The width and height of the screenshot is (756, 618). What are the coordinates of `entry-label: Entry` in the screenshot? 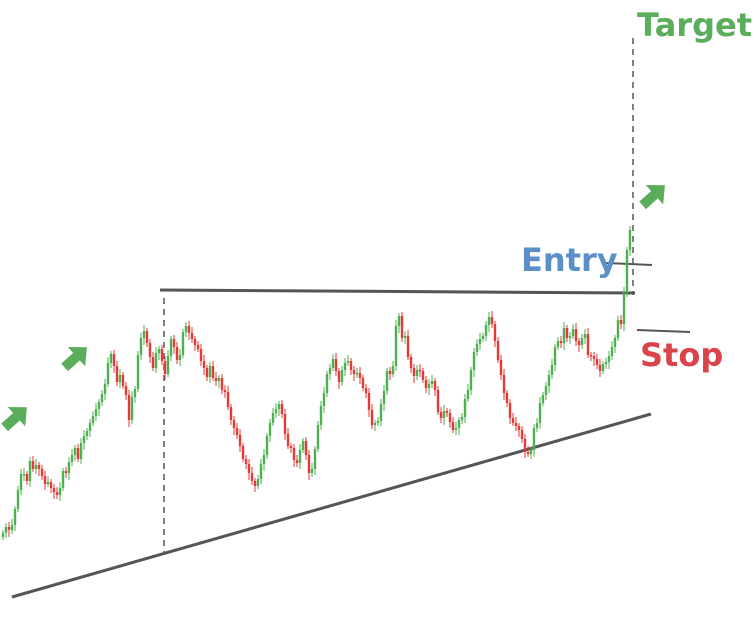 It's located at (569, 260).